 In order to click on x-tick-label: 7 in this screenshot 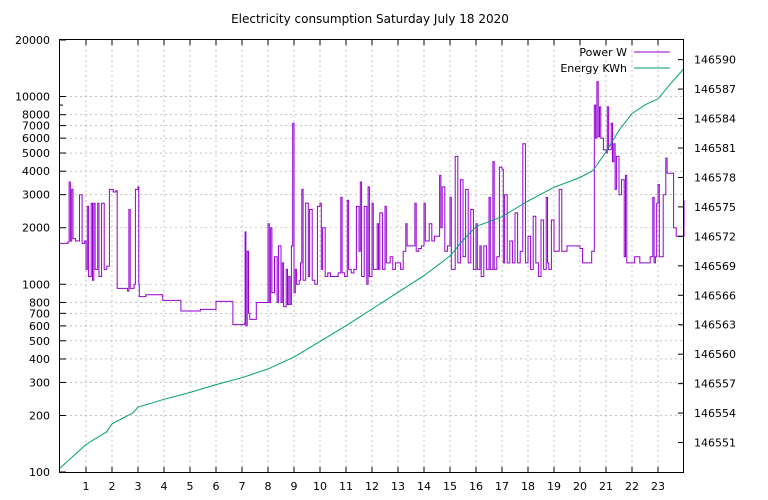, I will do `click(242, 486)`.